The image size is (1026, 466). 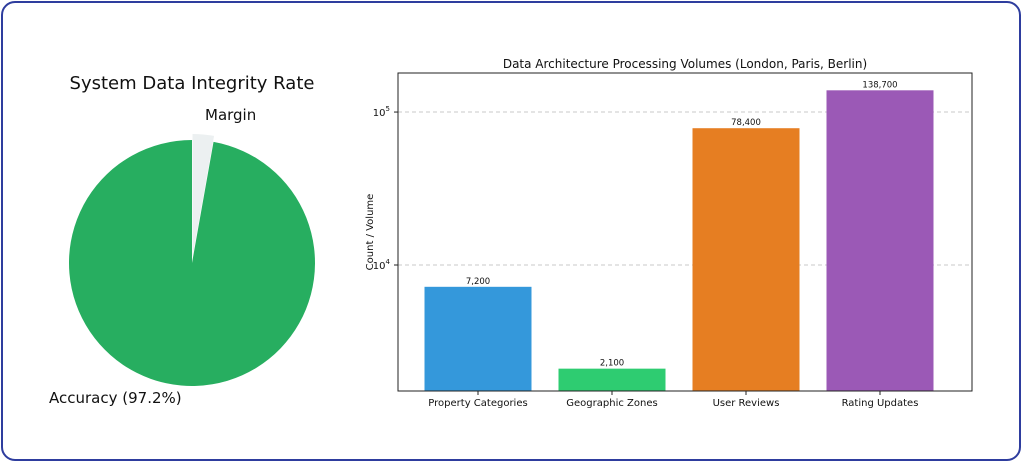 I want to click on x-tick-label: Property Categories, so click(x=477, y=403).